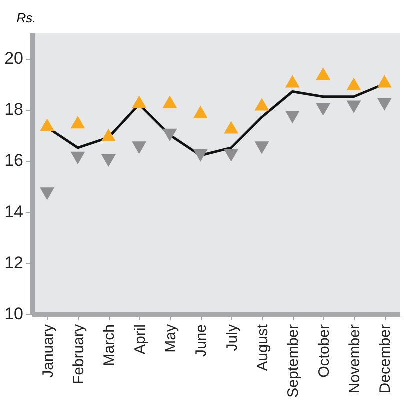 Image resolution: width=404 pixels, height=402 pixels. Describe the element at coordinates (14, 314) in the screenshot. I see `y-tick-label: 10` at that location.